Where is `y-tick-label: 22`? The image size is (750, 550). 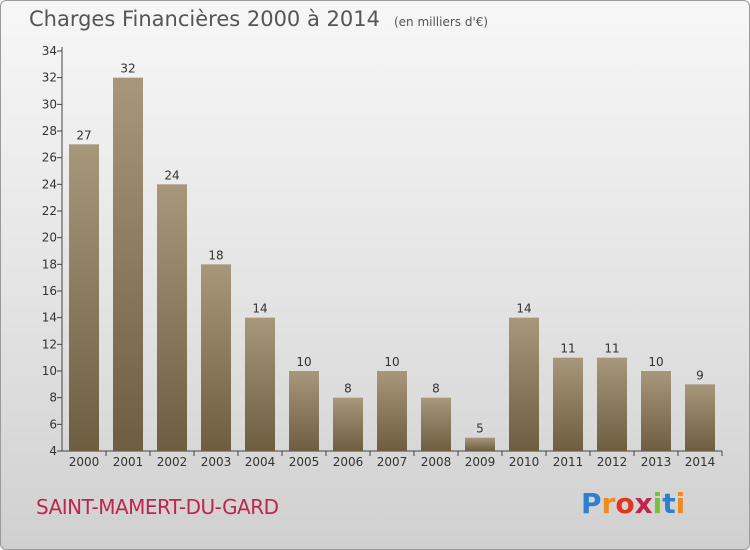 y-tick-label: 22 is located at coordinates (49, 211).